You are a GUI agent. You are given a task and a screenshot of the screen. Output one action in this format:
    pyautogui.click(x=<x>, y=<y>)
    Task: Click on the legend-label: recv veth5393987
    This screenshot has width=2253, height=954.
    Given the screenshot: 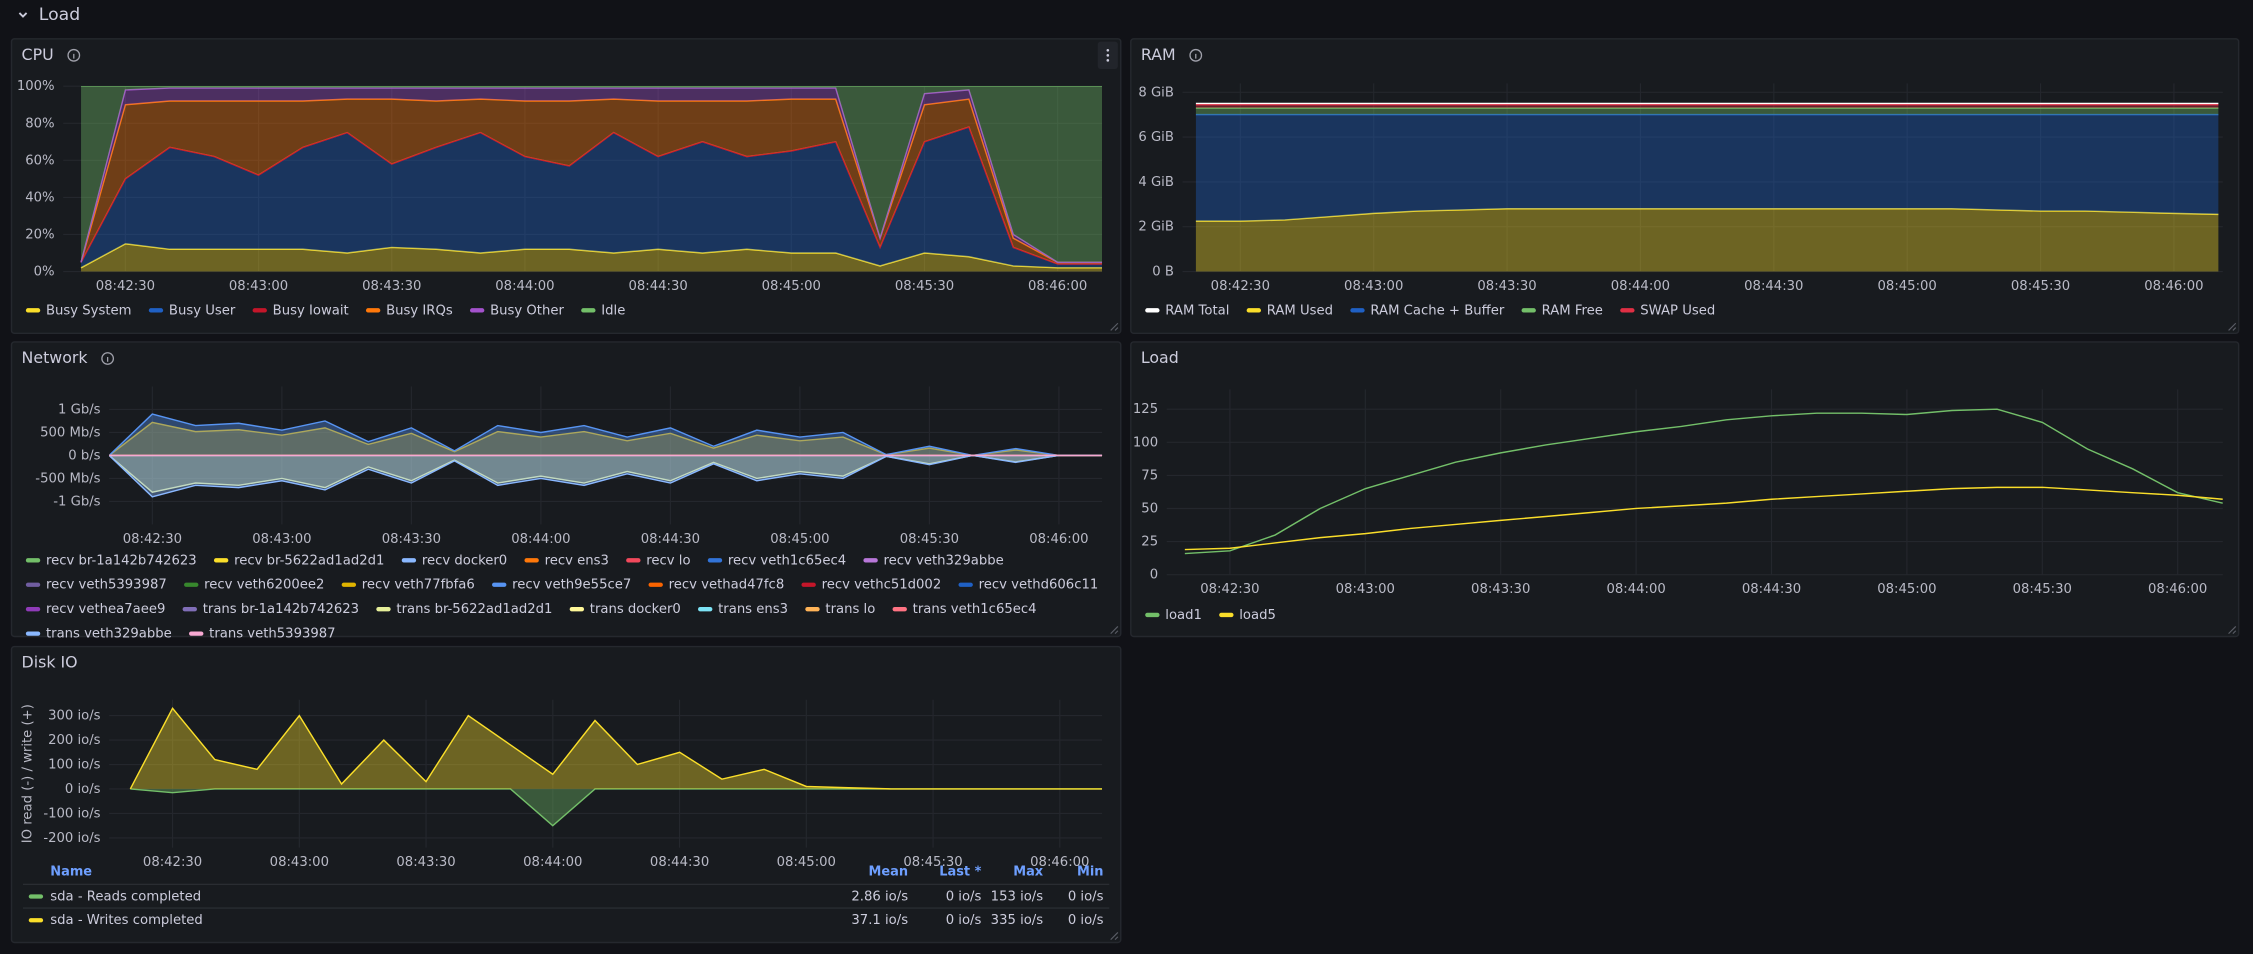 What is the action you would take?
    pyautogui.click(x=106, y=585)
    